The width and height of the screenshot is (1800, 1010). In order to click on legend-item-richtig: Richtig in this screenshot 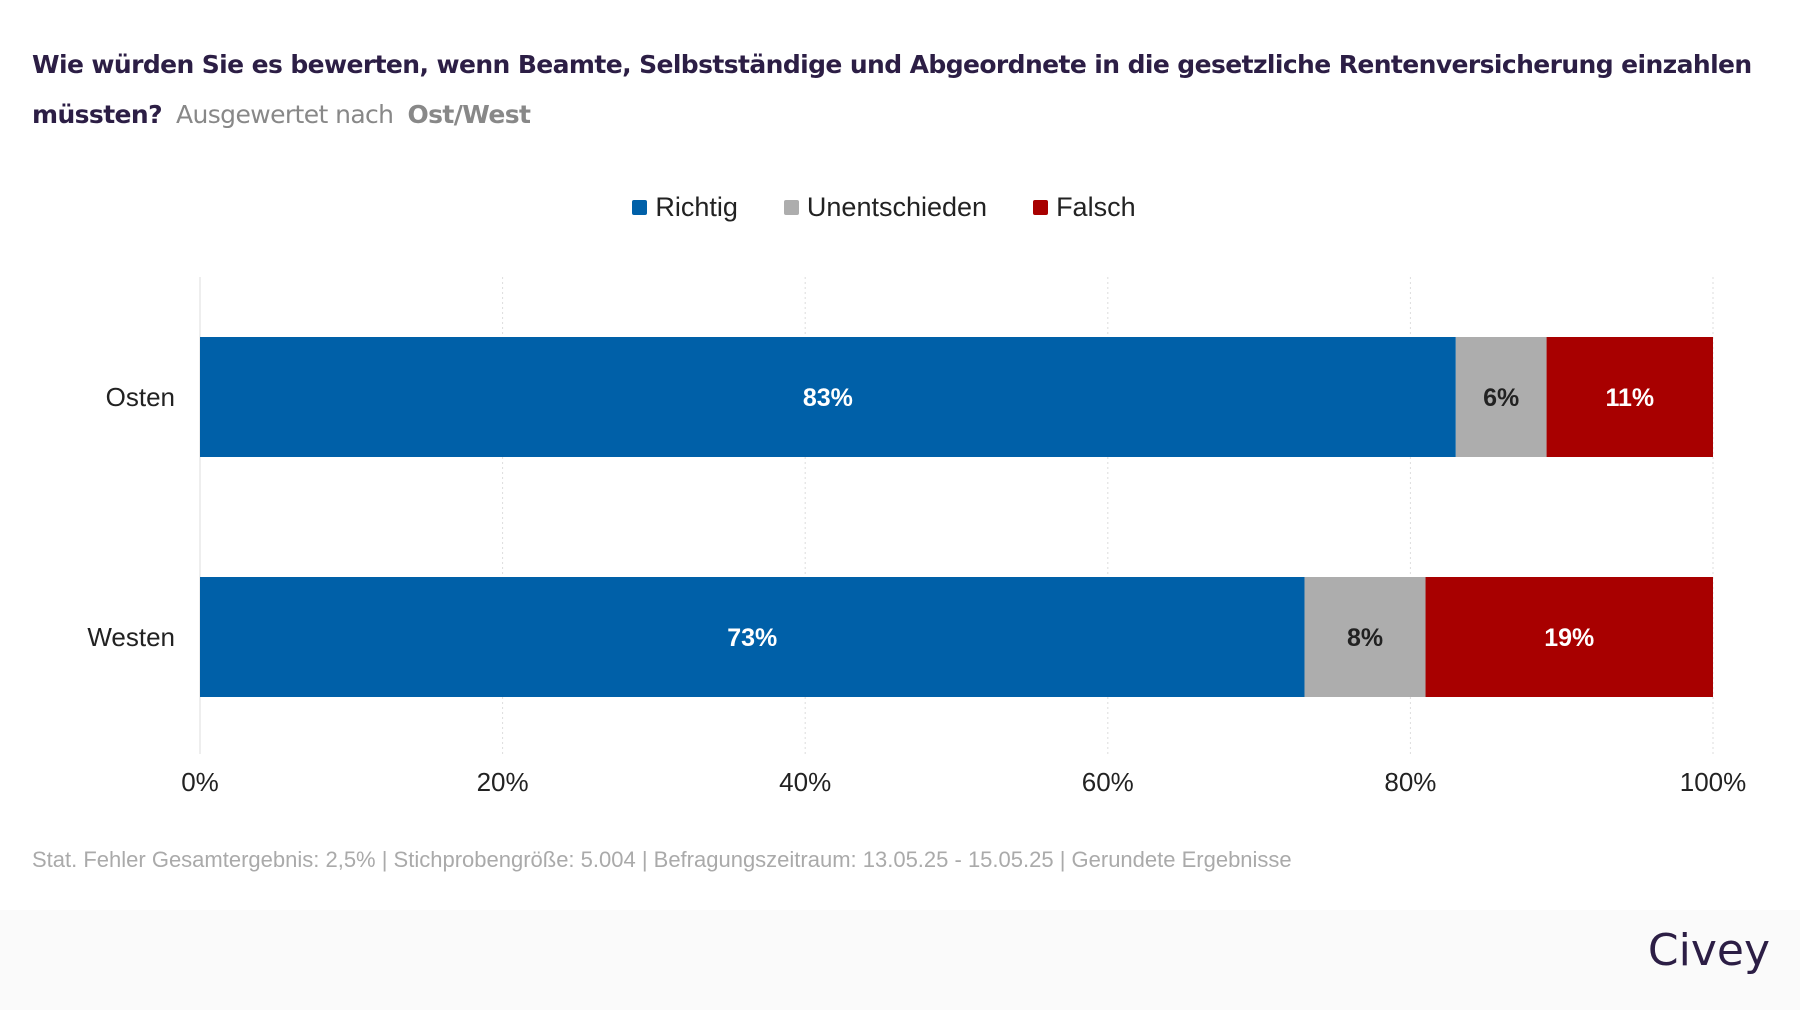, I will do `click(685, 207)`.